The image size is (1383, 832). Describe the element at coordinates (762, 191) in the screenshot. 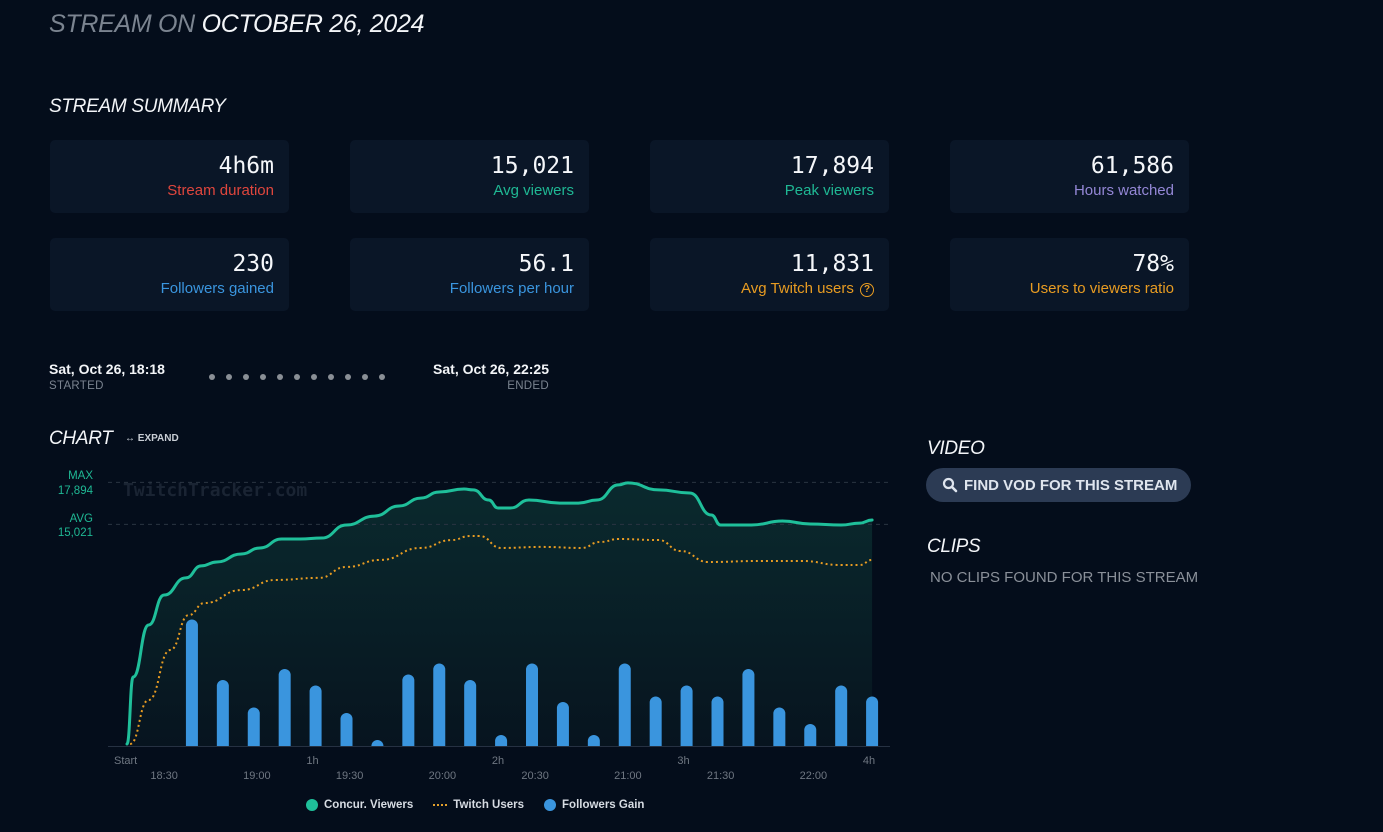

I see `card-label: Peak viewers` at that location.